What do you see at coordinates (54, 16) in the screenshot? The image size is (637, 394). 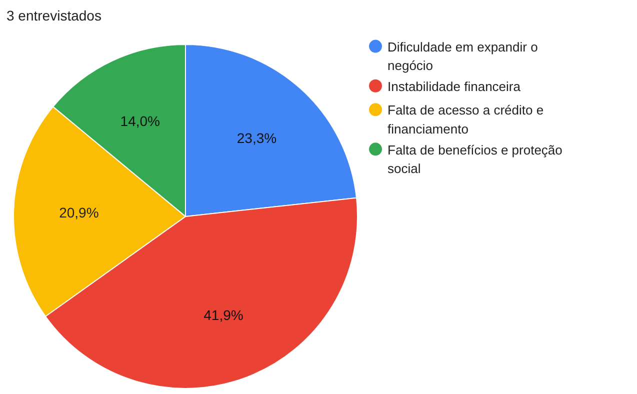 I see `chart-title: 3 entrevistados` at bounding box center [54, 16].